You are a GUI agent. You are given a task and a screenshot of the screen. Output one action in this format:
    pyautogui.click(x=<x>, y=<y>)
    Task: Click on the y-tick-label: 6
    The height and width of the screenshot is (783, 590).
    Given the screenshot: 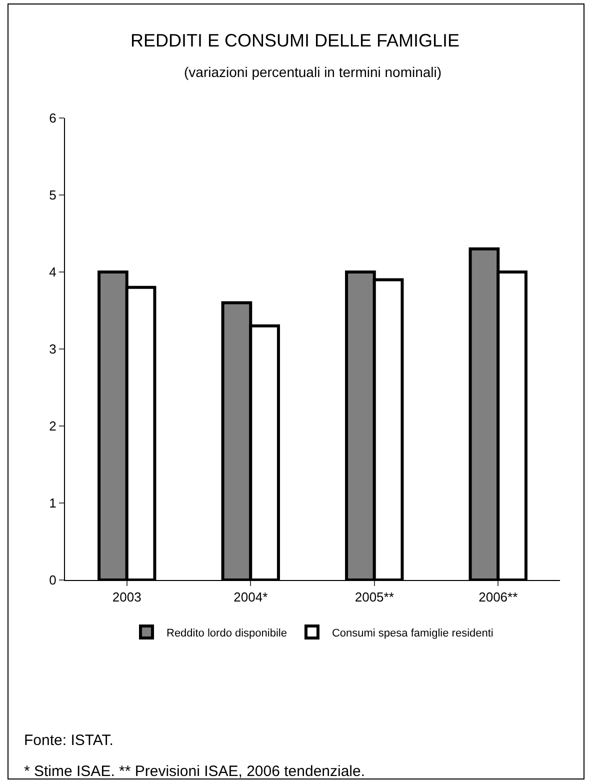 What is the action you would take?
    pyautogui.click(x=52, y=118)
    